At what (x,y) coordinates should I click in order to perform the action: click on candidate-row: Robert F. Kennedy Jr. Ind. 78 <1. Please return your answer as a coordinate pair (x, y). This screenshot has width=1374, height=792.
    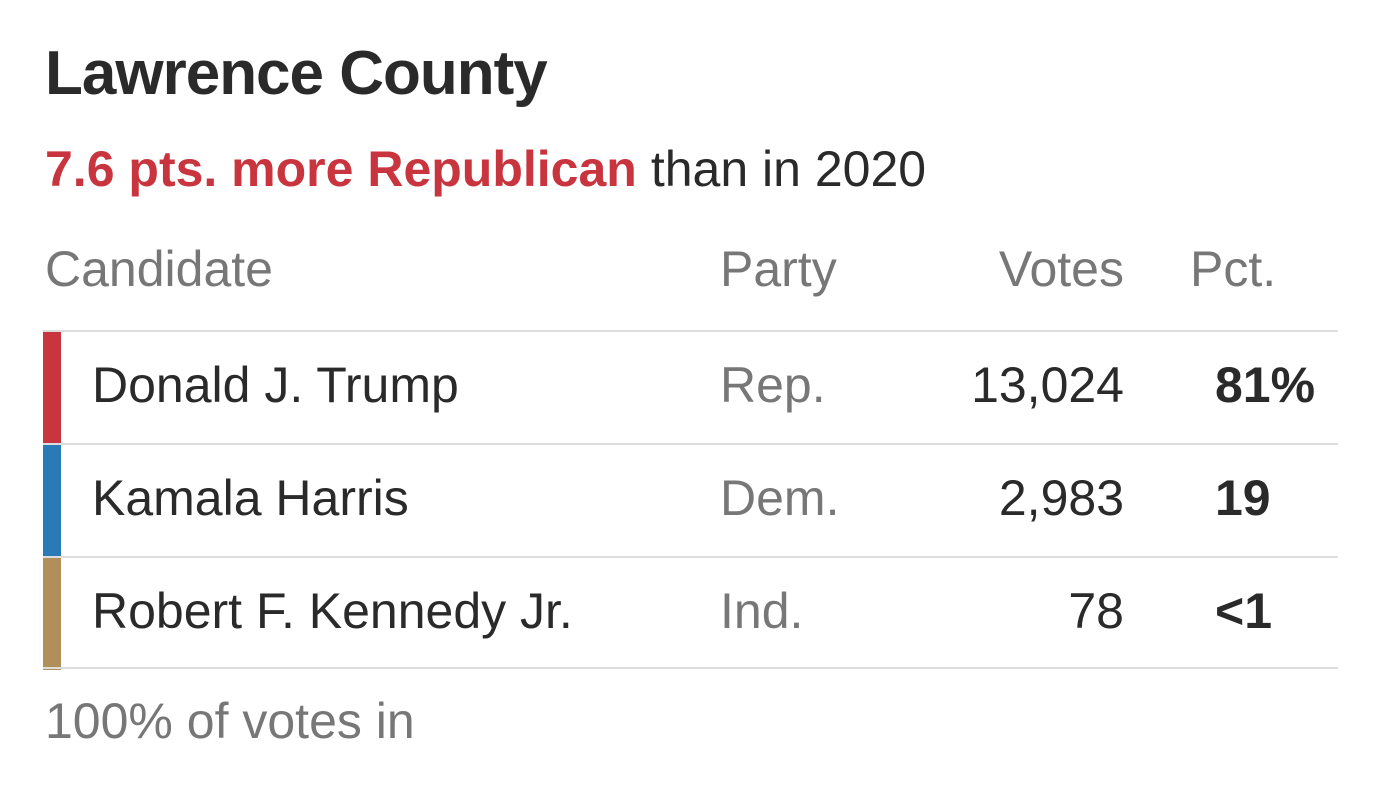
    Looking at the image, I should click on (690, 613).